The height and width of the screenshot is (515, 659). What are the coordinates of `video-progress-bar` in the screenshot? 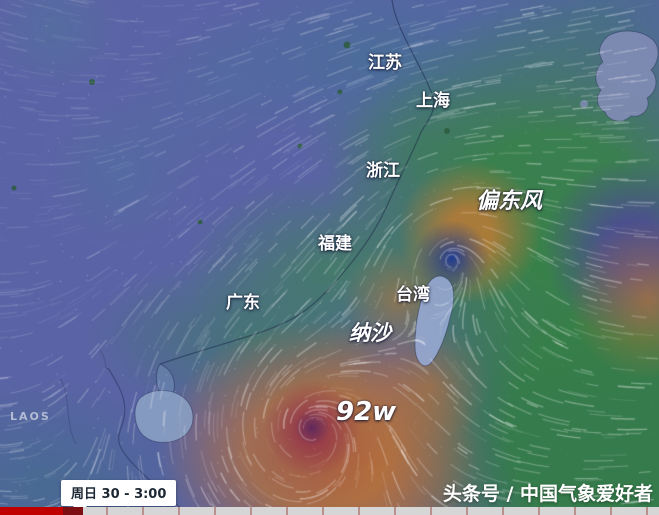 It's located at (329, 511).